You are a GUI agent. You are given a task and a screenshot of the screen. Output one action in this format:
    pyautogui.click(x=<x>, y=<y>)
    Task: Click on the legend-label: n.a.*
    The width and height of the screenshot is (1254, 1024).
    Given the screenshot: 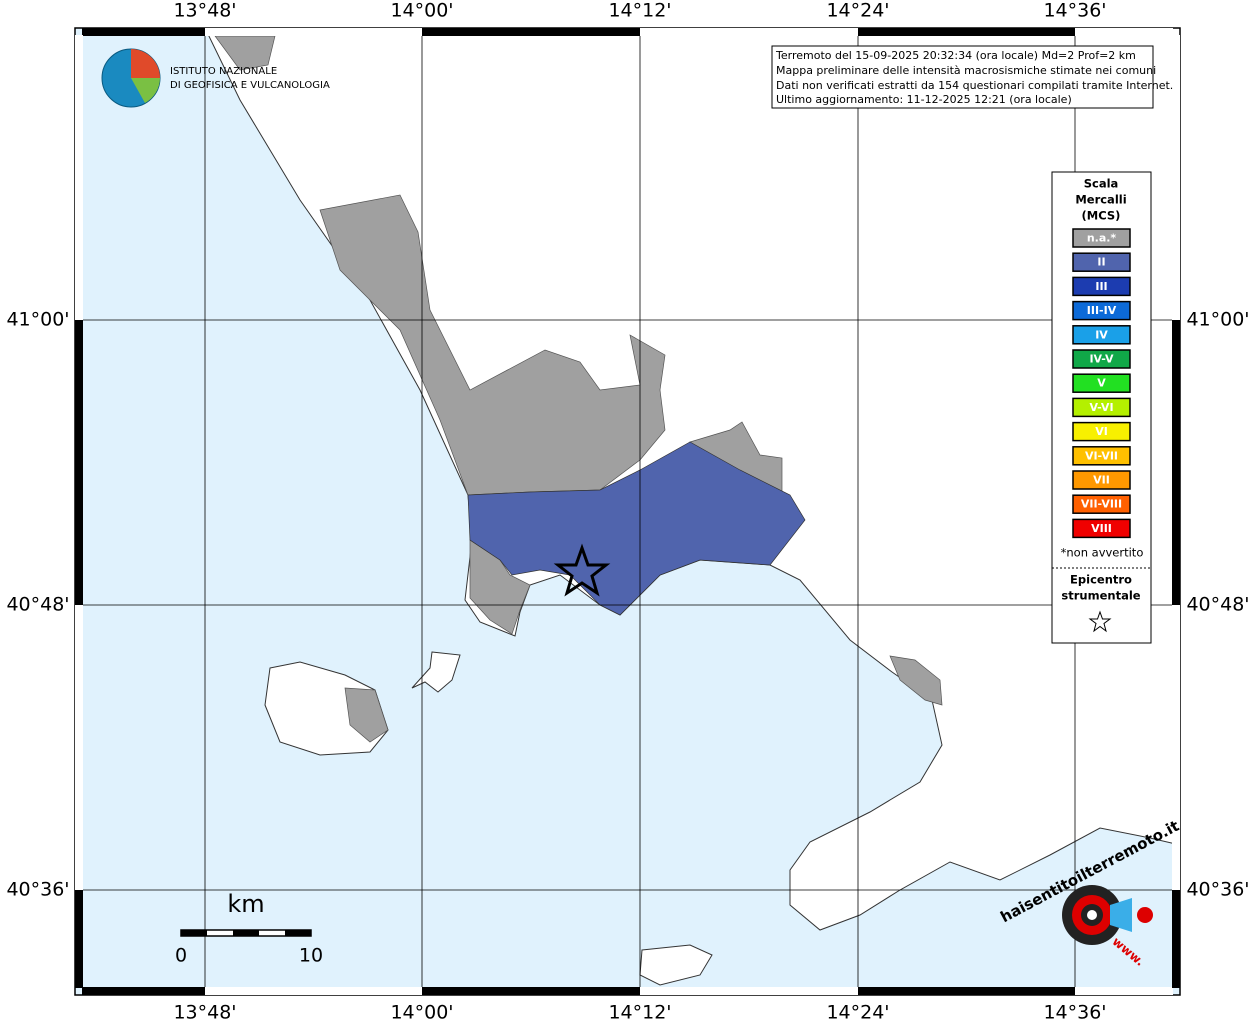 What is the action you would take?
    pyautogui.click(x=1102, y=238)
    